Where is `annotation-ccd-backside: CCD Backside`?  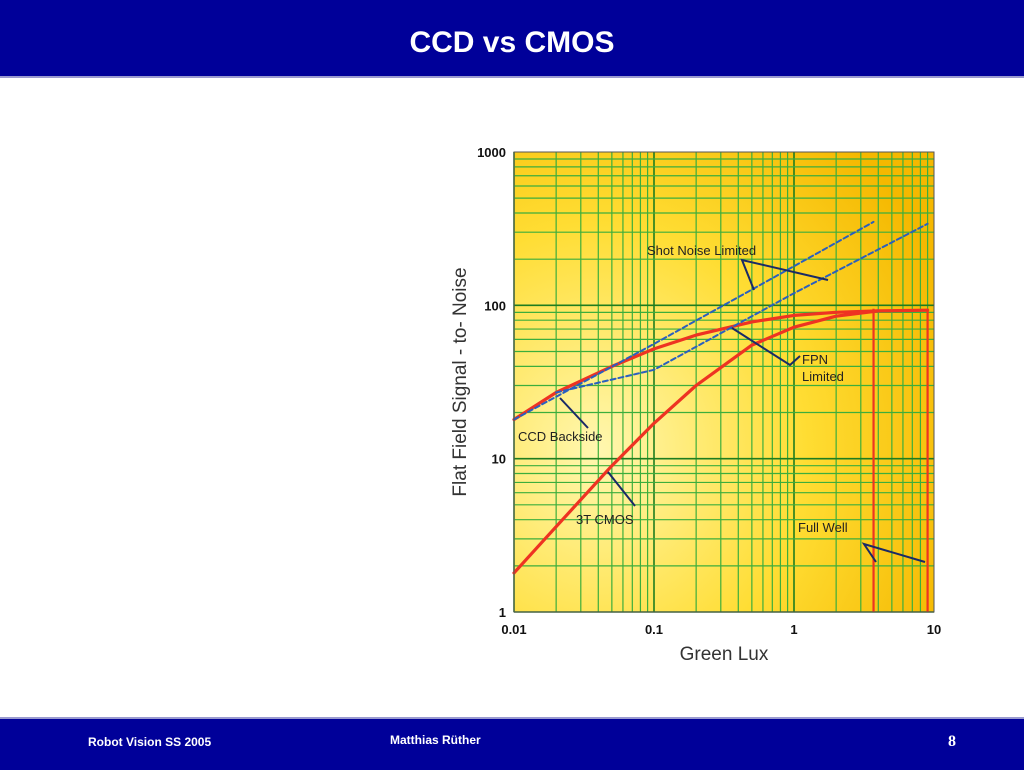 annotation-ccd-backside: CCD Backside is located at coordinates (560, 436).